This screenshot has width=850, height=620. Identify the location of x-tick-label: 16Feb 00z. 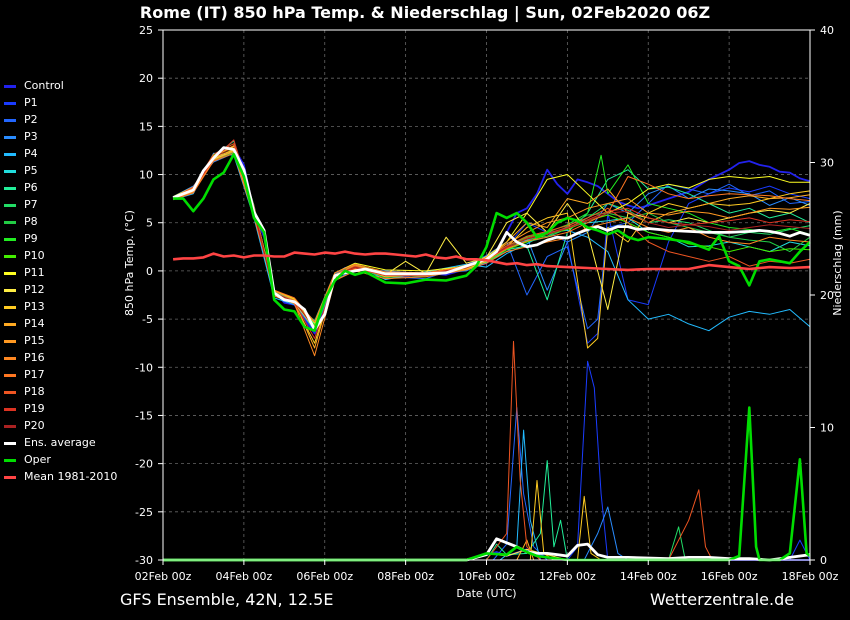
(729, 576).